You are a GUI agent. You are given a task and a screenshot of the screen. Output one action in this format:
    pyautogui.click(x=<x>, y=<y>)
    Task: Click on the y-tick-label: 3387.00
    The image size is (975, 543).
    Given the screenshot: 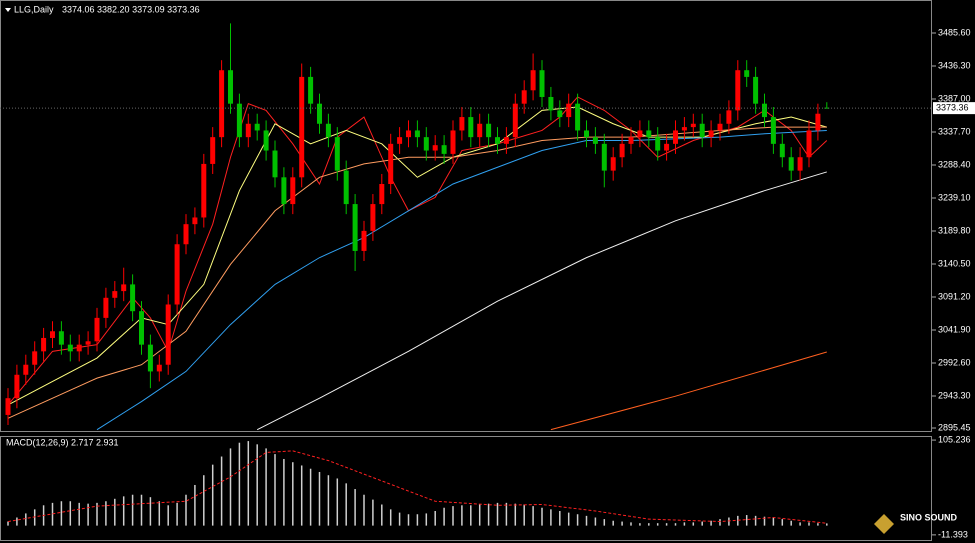 What is the action you would take?
    pyautogui.click(x=954, y=98)
    